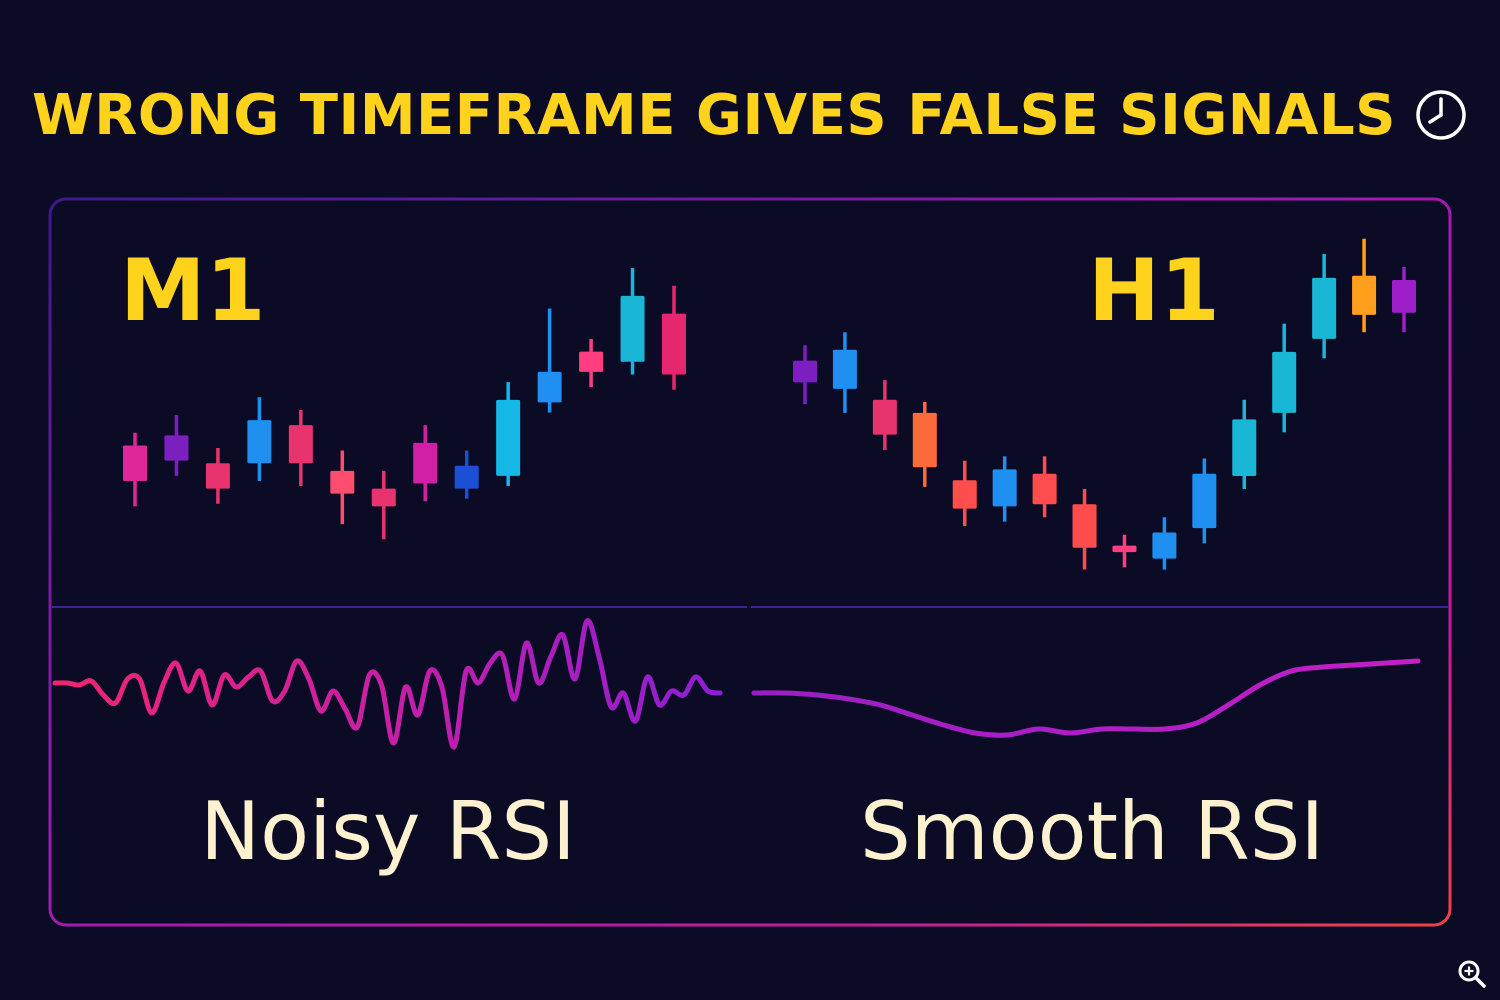  What do you see at coordinates (1154, 291) in the screenshot?
I see `h1-timeframe-label: H1` at bounding box center [1154, 291].